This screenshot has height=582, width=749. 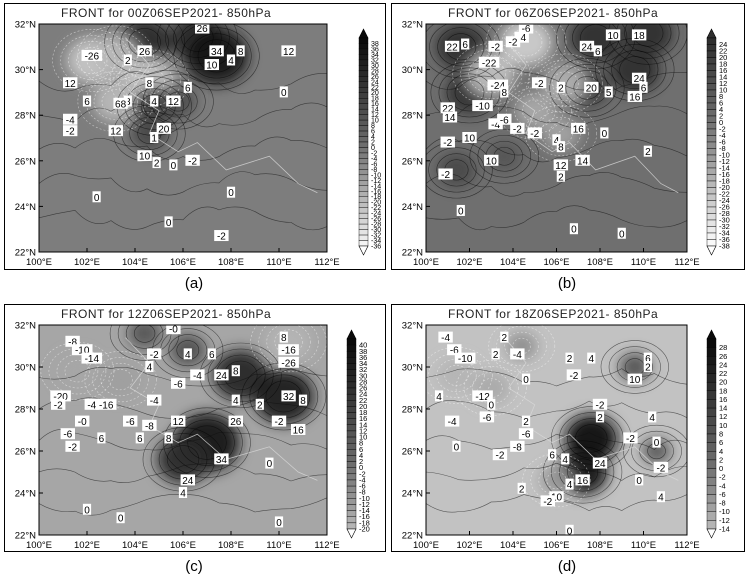 What do you see at coordinates (178, 421) in the screenshot?
I see `contour-label: 12` at bounding box center [178, 421].